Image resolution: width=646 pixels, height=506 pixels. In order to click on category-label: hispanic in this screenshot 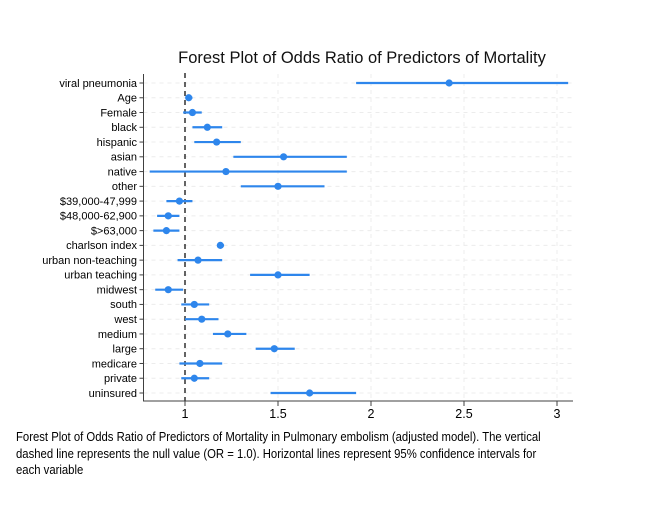, I will do `click(117, 143)`.